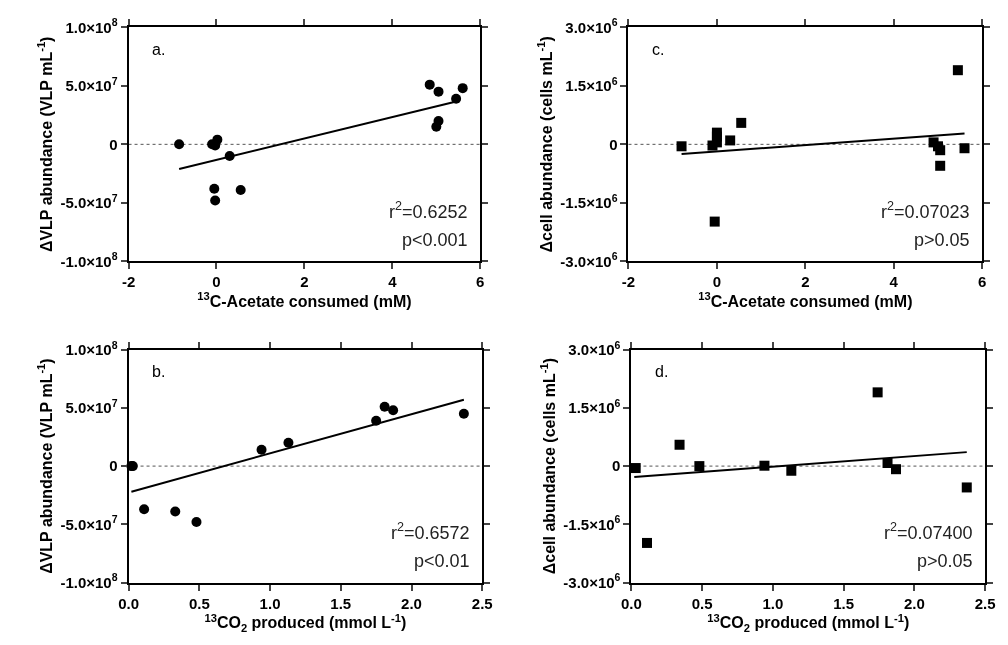 The width and height of the screenshot is (1008, 645). What do you see at coordinates (159, 49) in the screenshot?
I see `annotation: a.` at bounding box center [159, 49].